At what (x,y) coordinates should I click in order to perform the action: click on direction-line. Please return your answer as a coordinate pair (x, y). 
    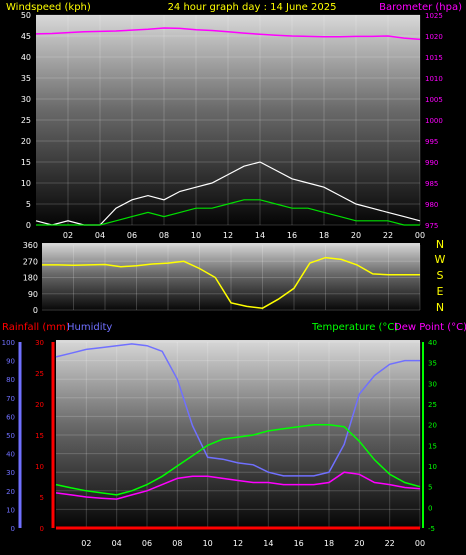
    Looking at the image, I should click on (231, 282).